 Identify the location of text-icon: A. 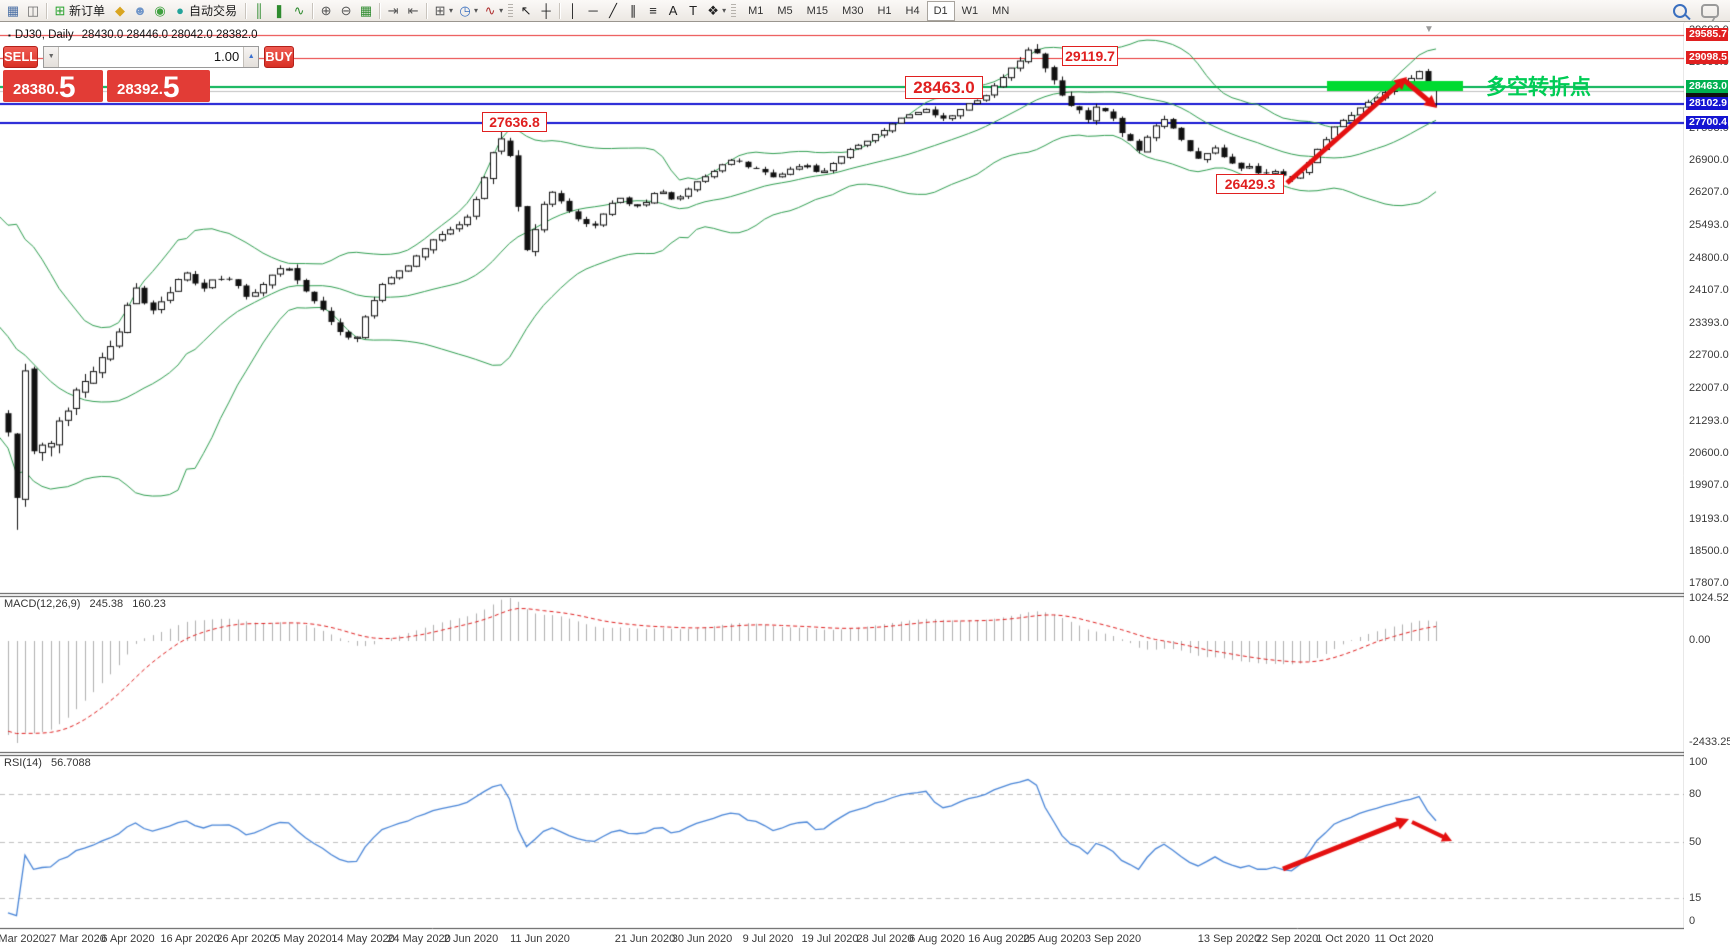
(673, 11).